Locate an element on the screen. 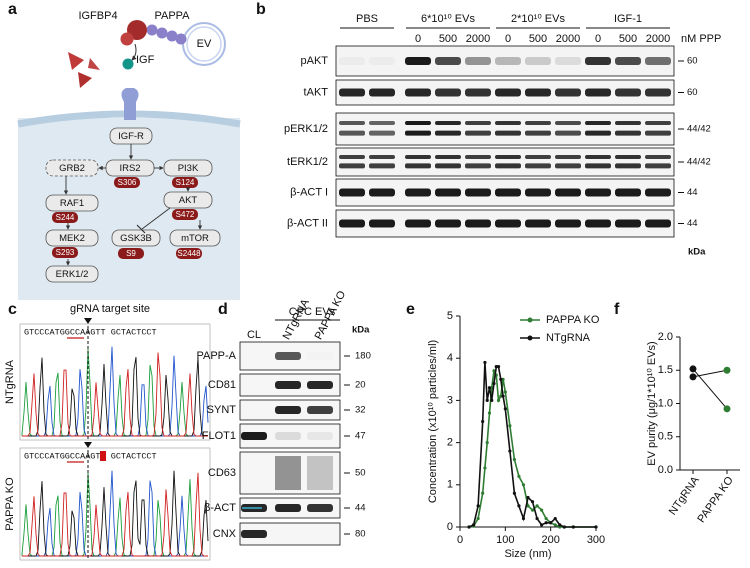 The width and height of the screenshot is (750, 568). y-axis-label: Concentration (x10¹⁰ particles/ml) is located at coordinates (433, 421).